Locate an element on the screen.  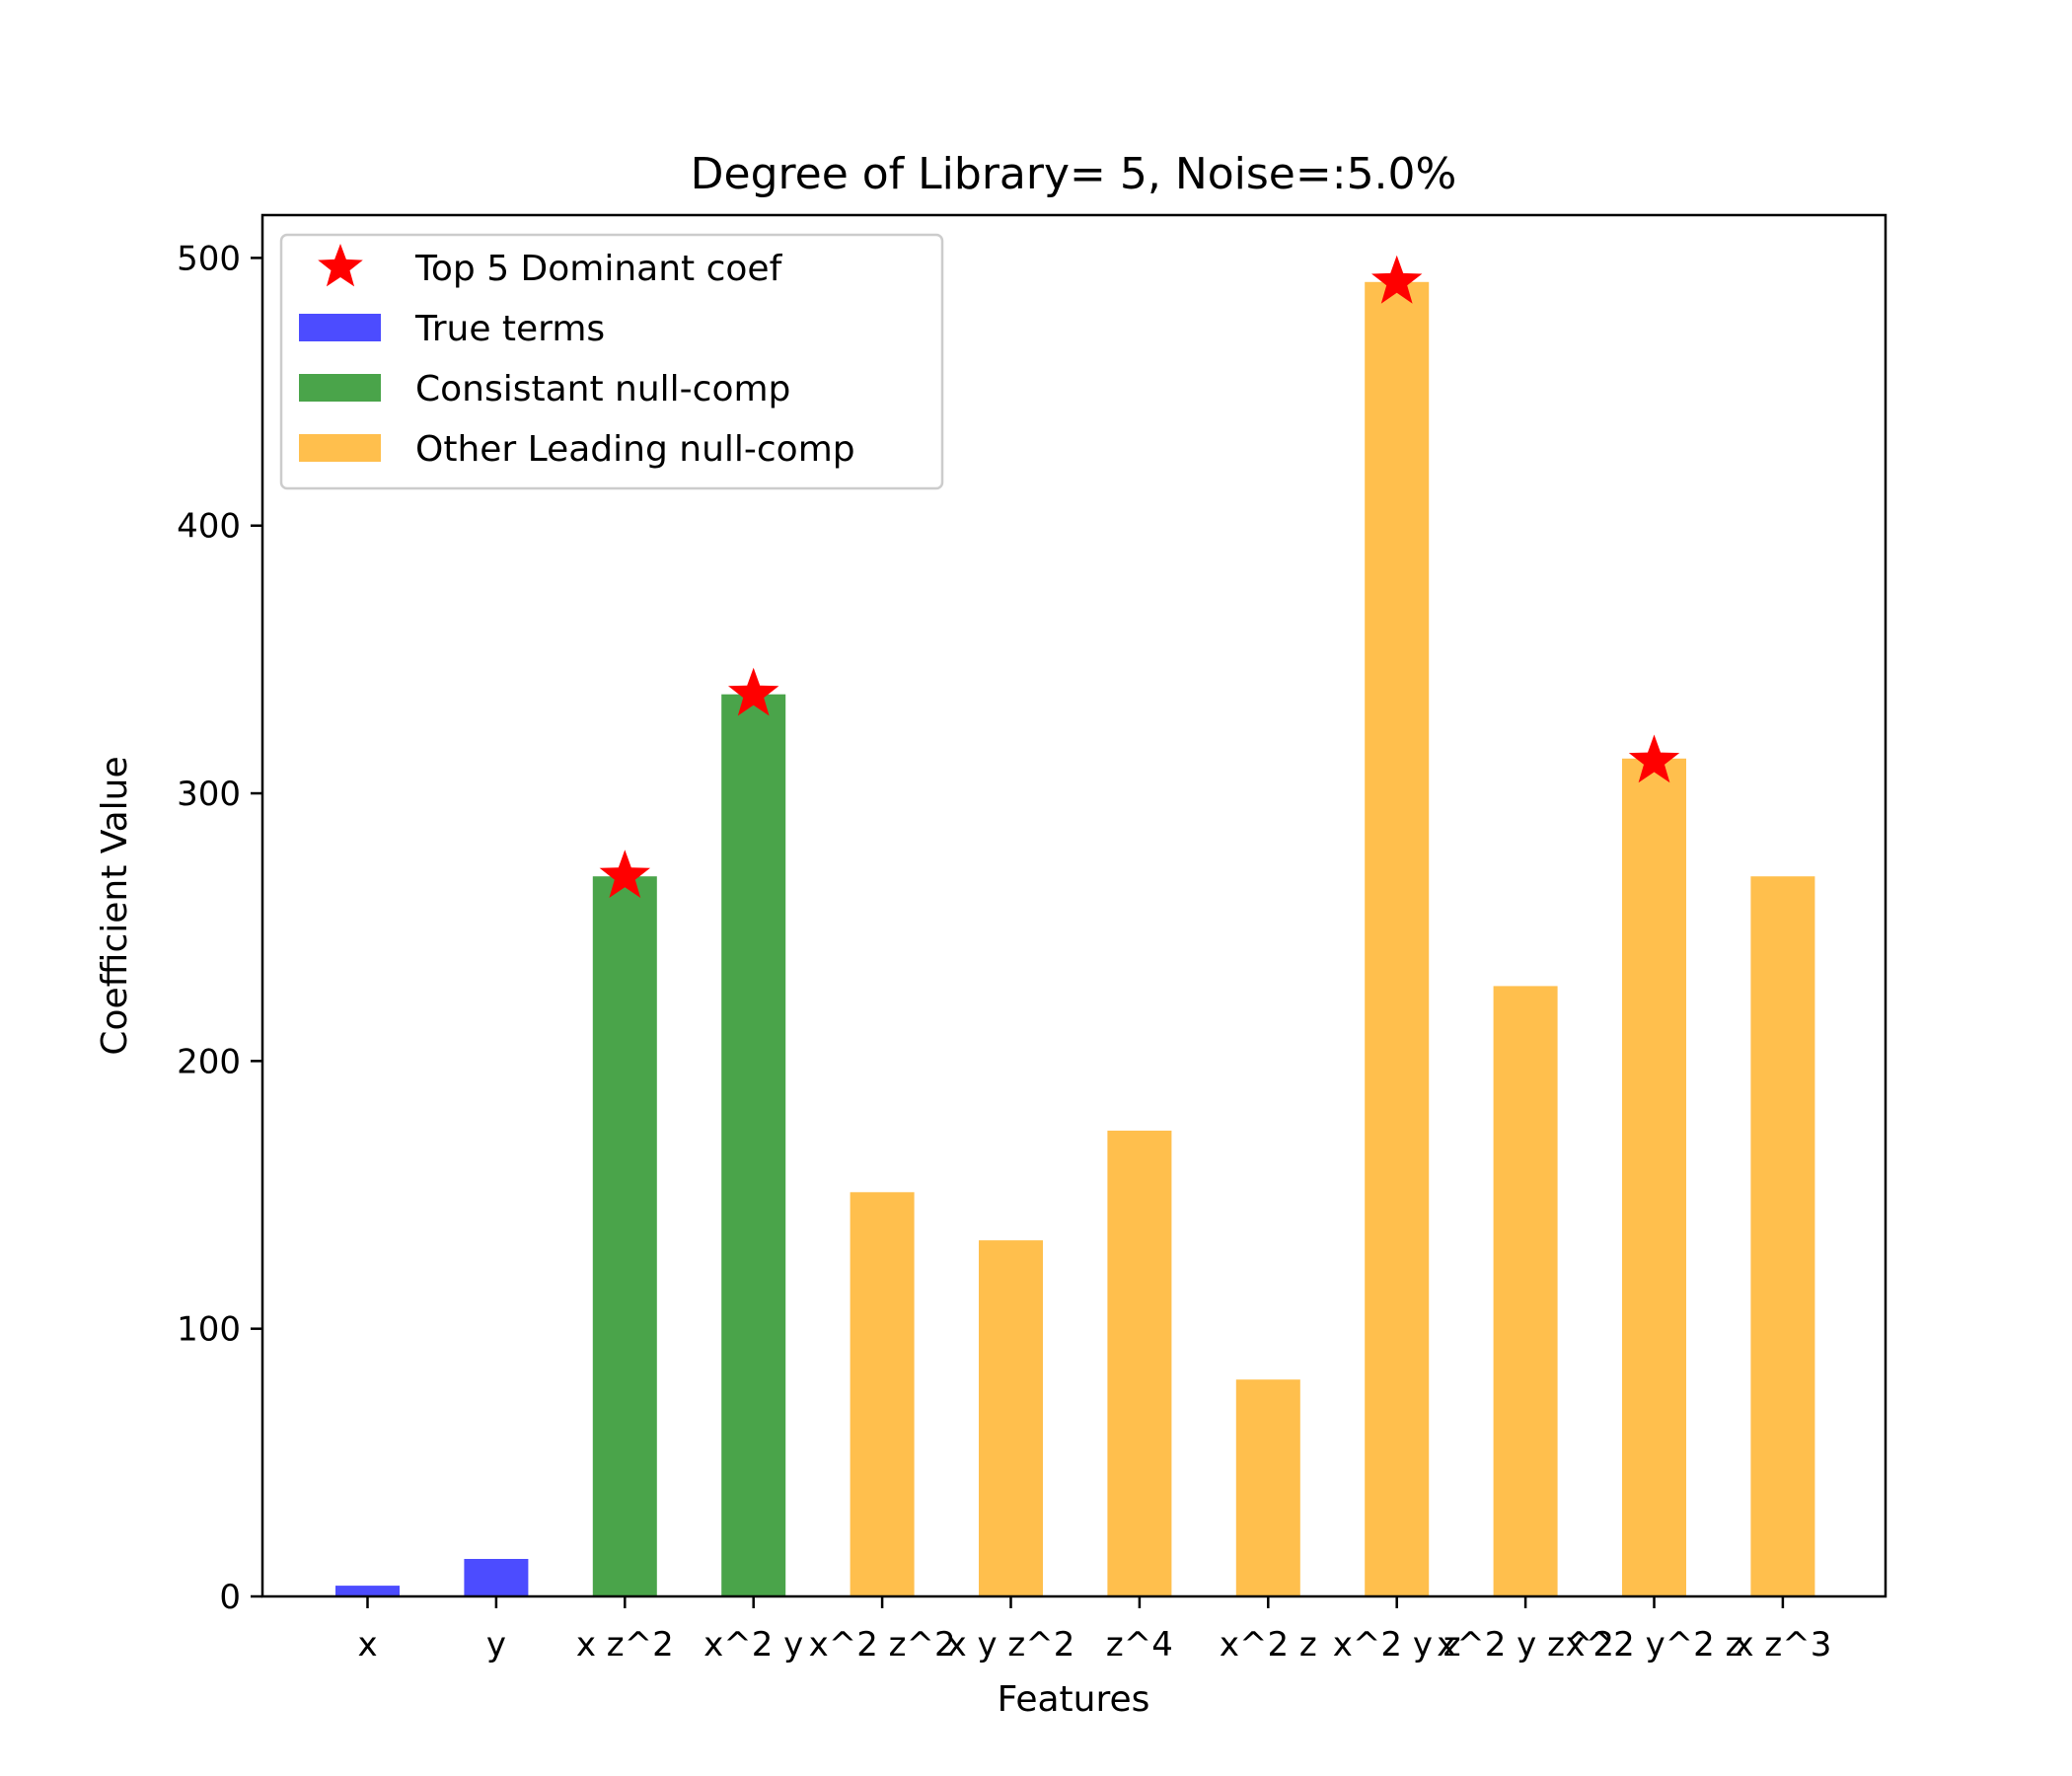
bar-x is located at coordinates (368, 1591).